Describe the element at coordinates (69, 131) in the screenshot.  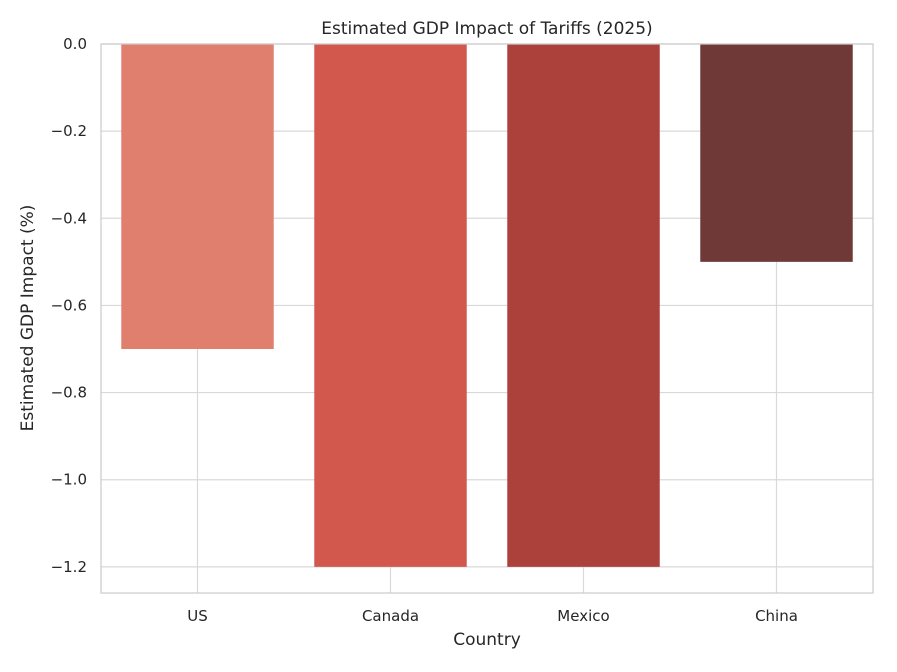
I see `y-tick-label: −0.2` at that location.